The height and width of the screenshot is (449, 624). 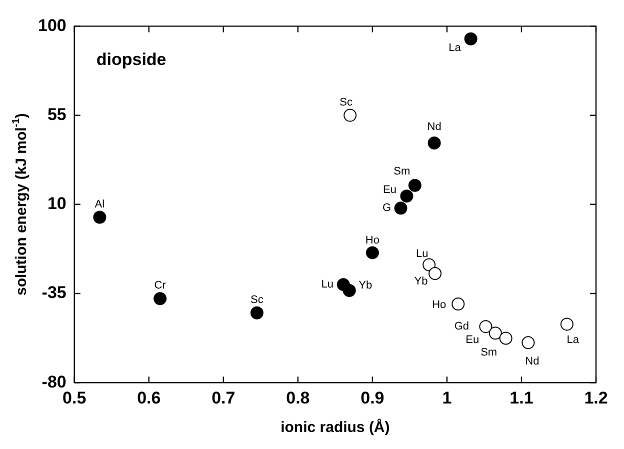 I want to click on x-tick-label: 0.6, so click(x=149, y=398).